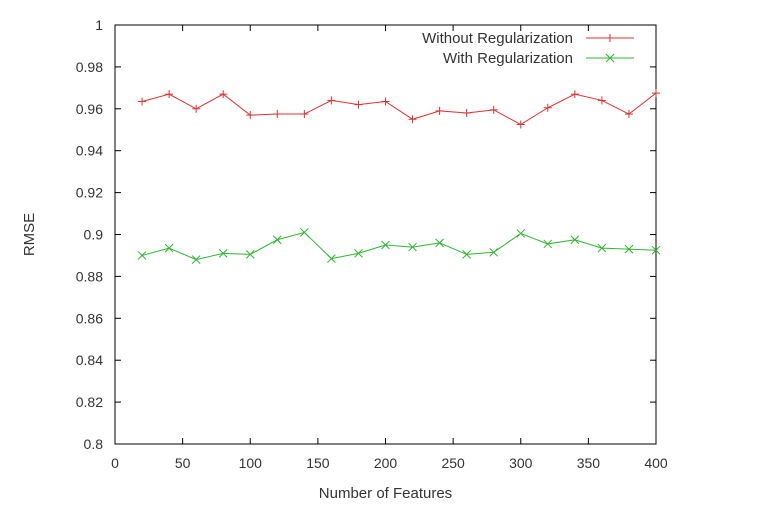 The image size is (770, 510). What do you see at coordinates (89, 109) in the screenshot?
I see `y-tick-label: 0.96` at bounding box center [89, 109].